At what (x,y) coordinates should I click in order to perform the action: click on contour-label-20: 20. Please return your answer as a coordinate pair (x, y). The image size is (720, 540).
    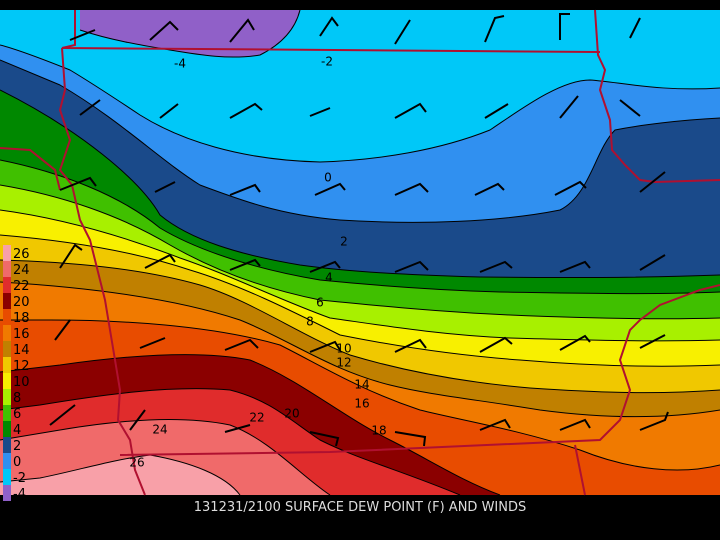
    Looking at the image, I should click on (291, 414).